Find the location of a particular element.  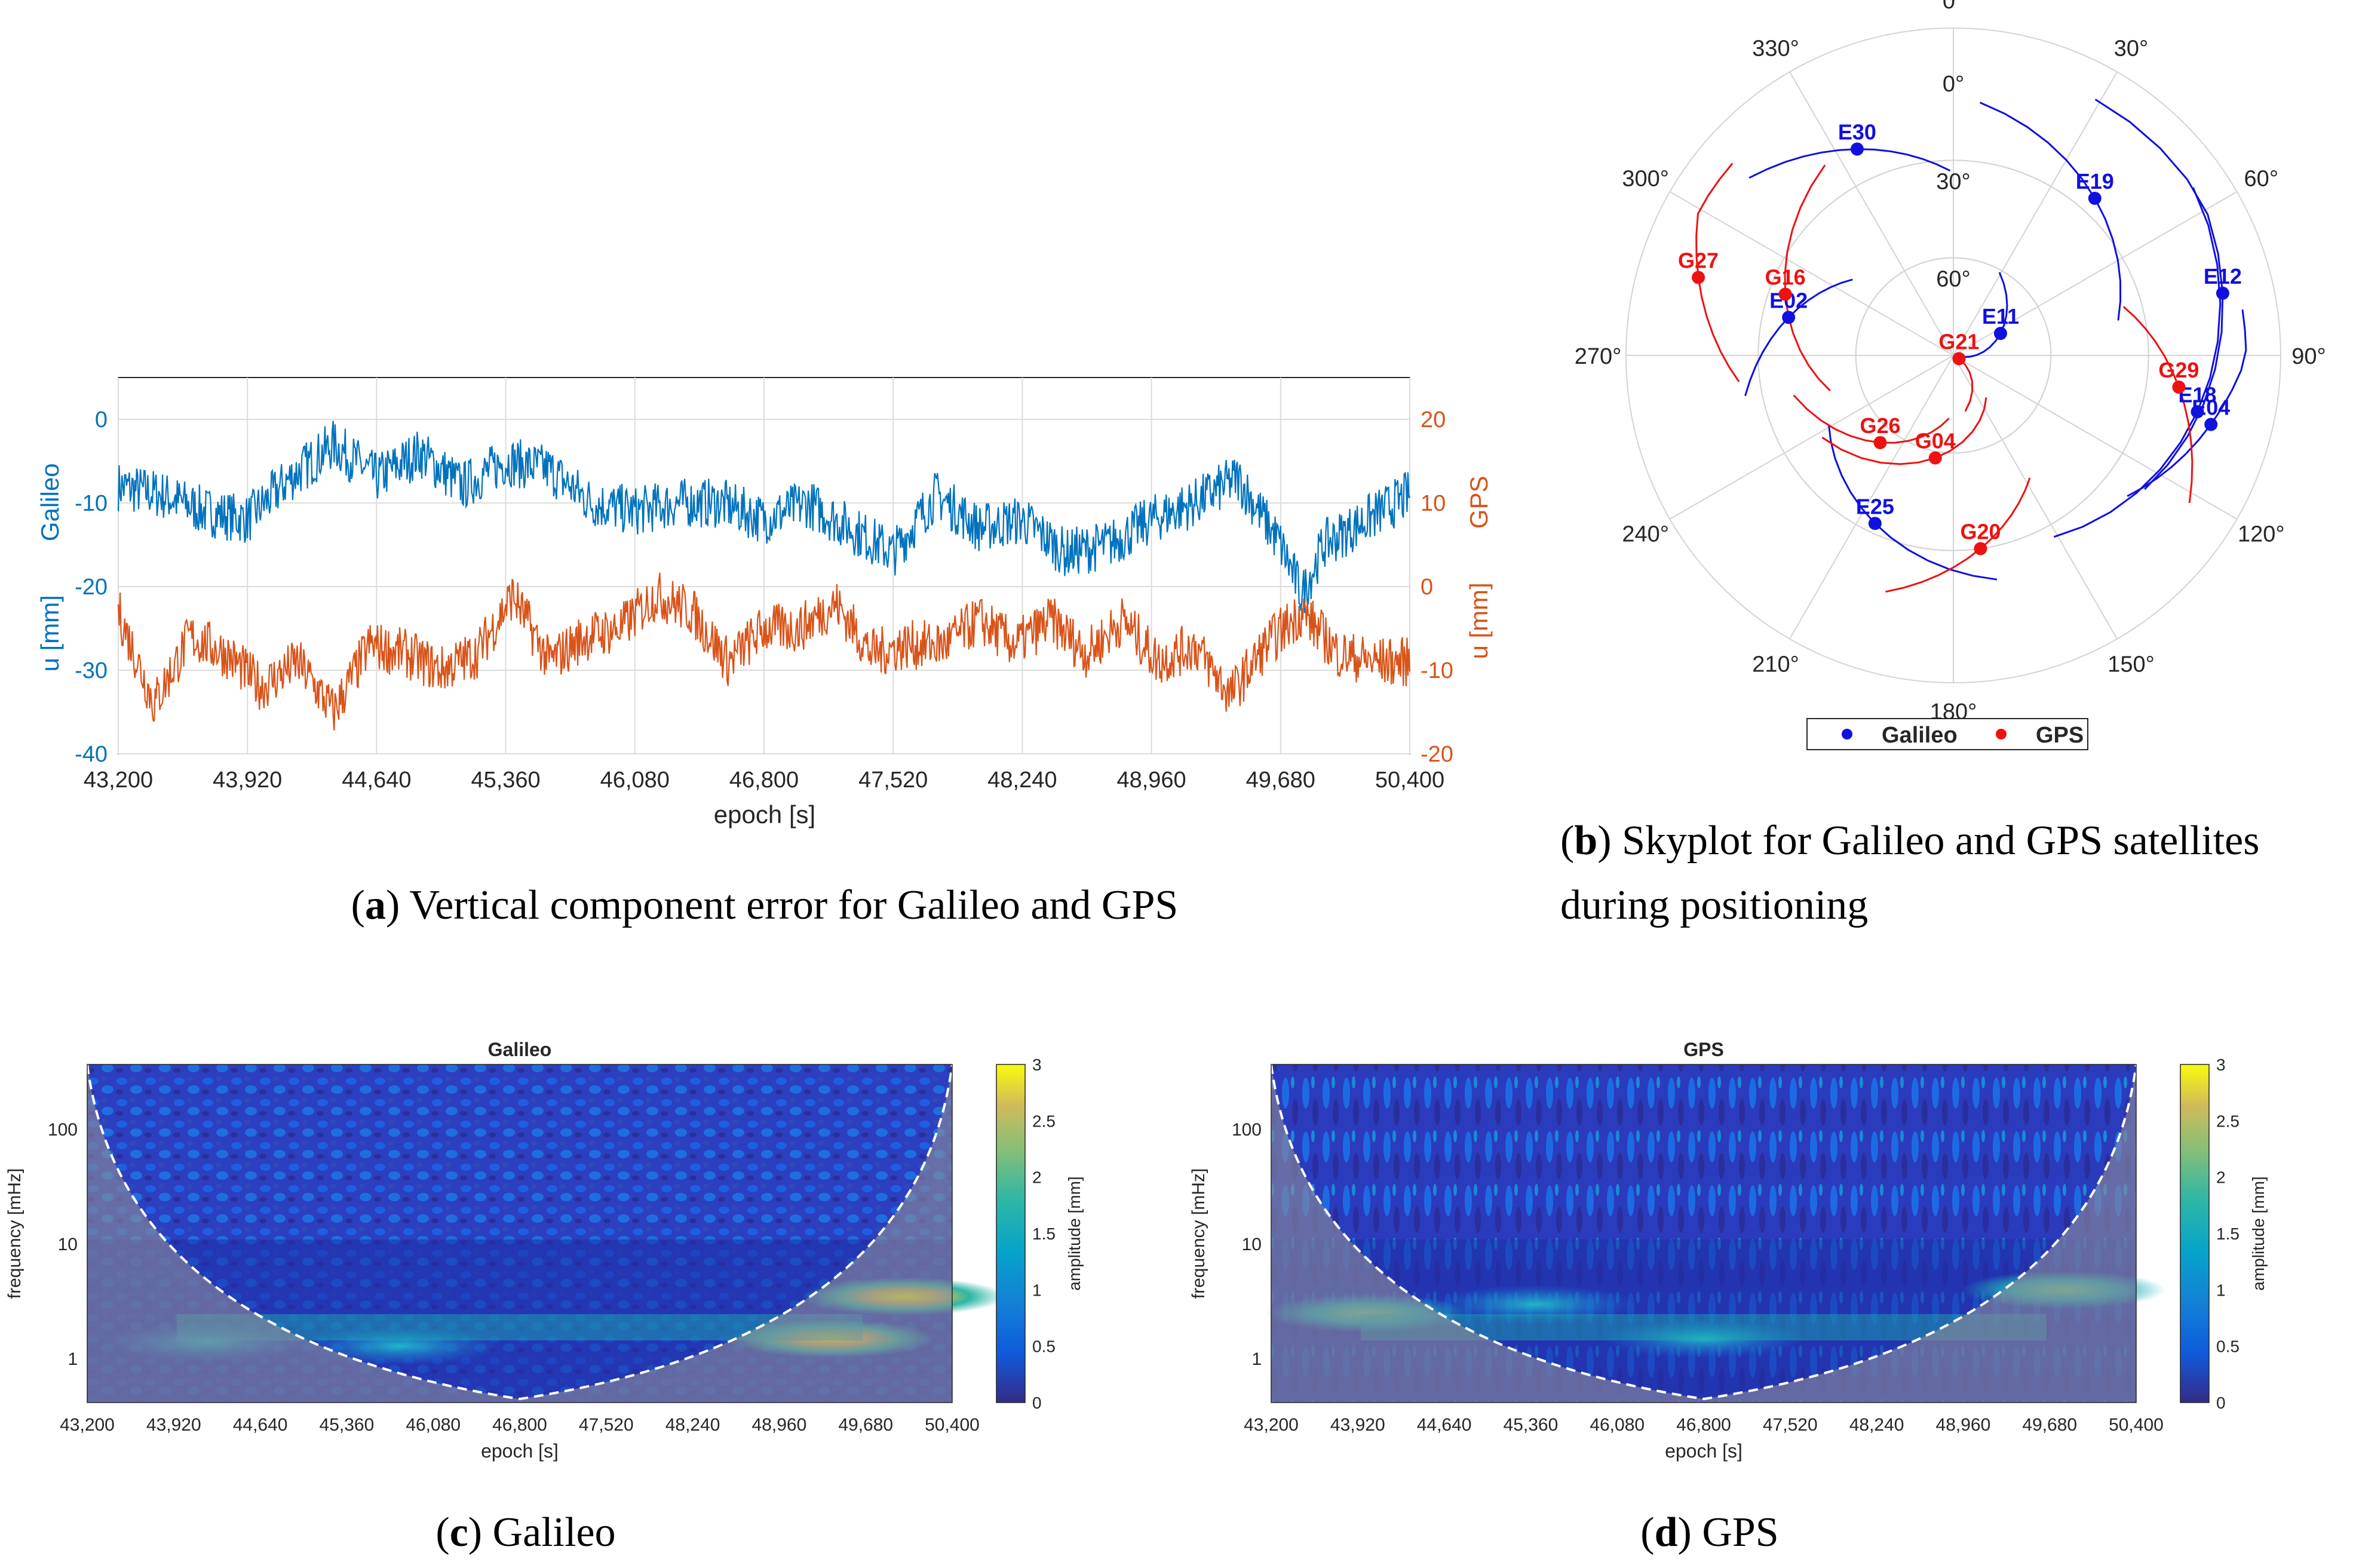

azimuth-label: 30° is located at coordinates (2131, 49).